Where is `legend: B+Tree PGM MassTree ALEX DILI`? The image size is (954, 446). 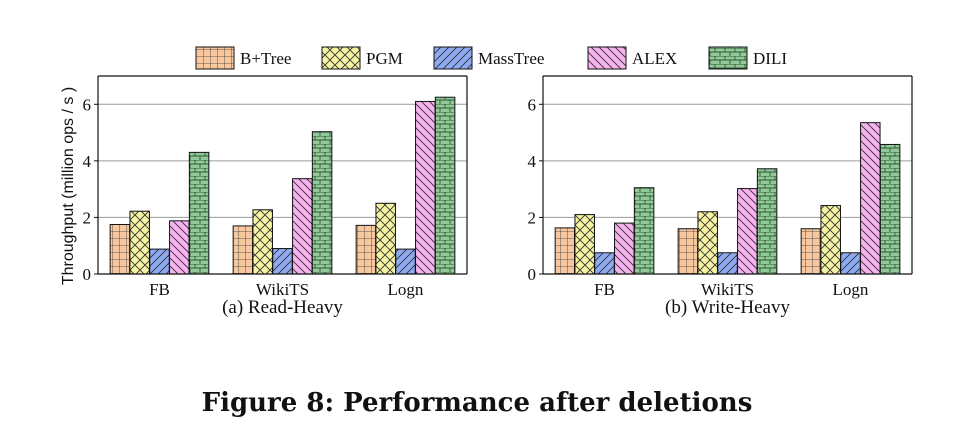 legend: B+Tree PGM MassTree ALEX DILI is located at coordinates (491, 58).